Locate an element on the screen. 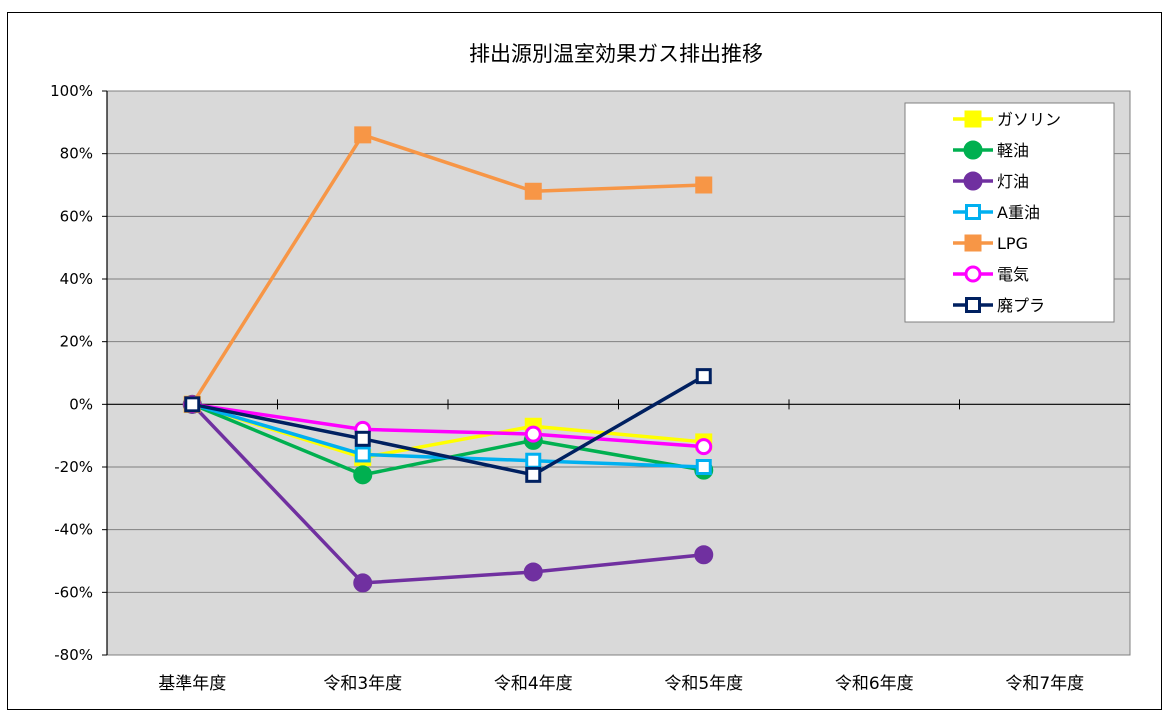  legend-entry-2: 軽油 is located at coordinates (991, 150).